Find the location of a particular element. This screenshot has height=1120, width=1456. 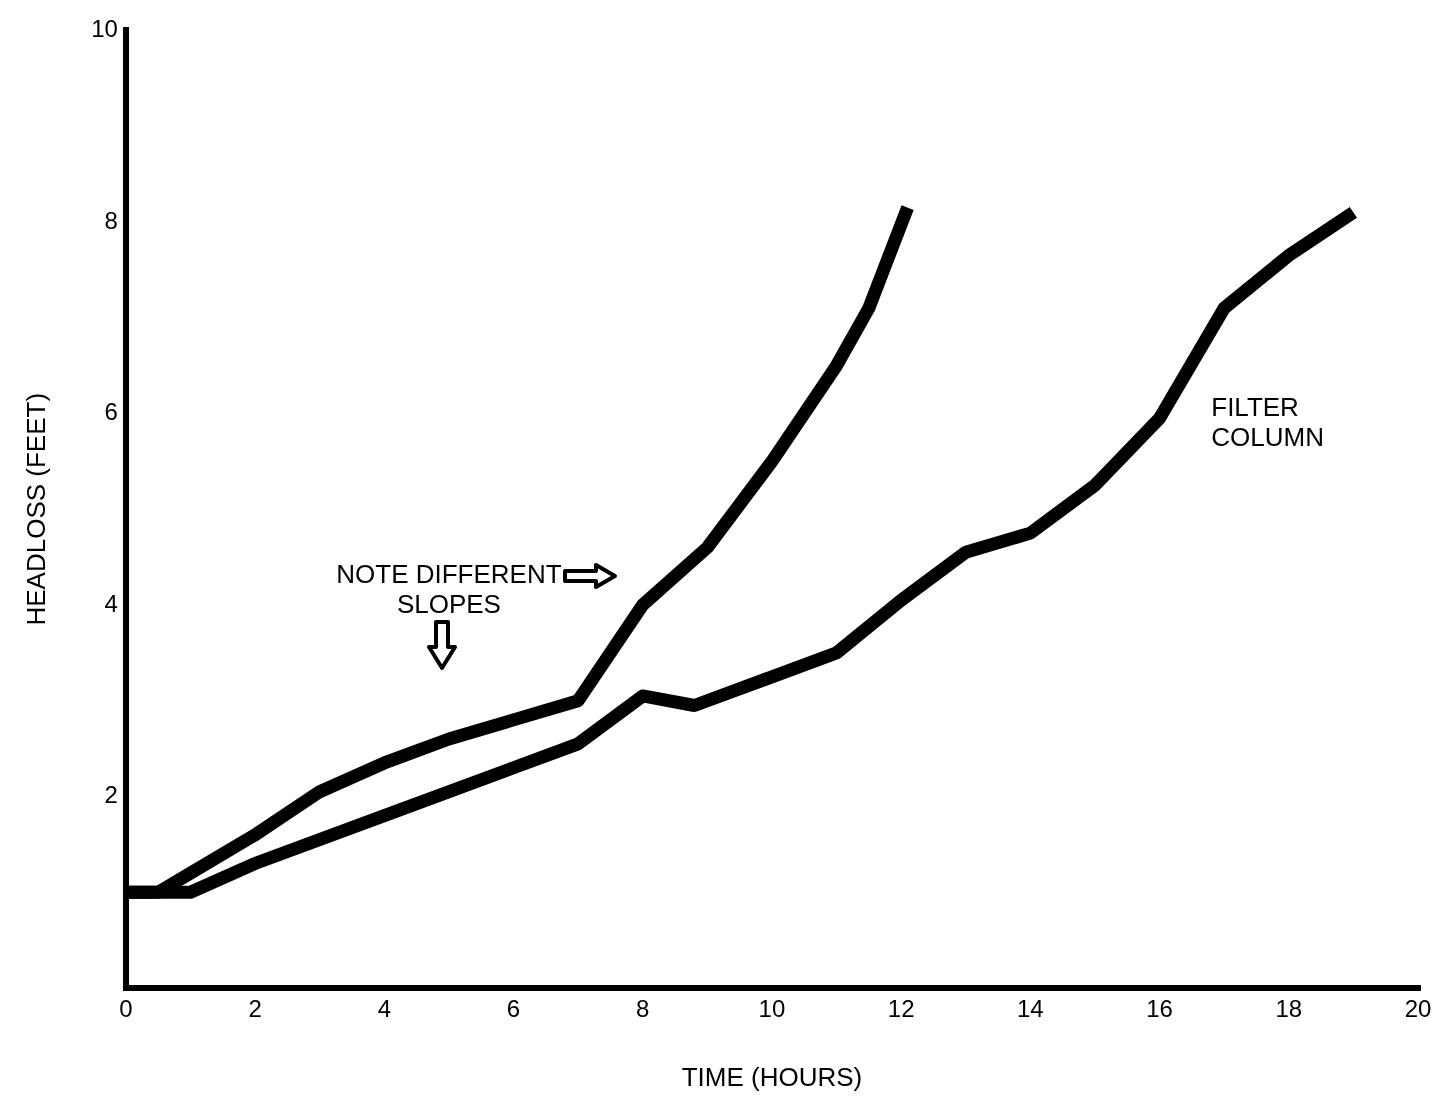

x-tick-label: 16 is located at coordinates (1159, 1009).